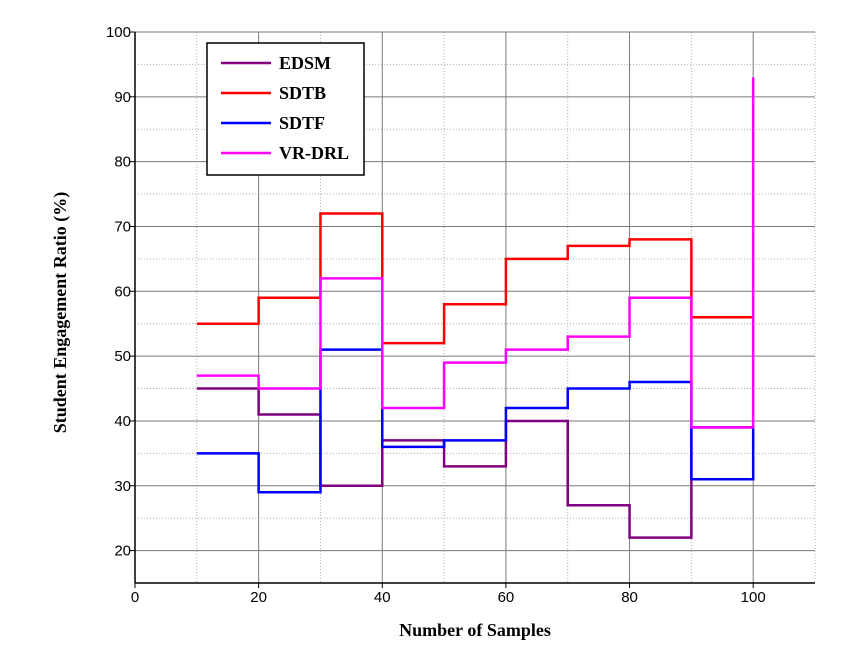 This screenshot has width=867, height=664. What do you see at coordinates (302, 93) in the screenshot?
I see `legend-label-sdtb: SDTB` at bounding box center [302, 93].